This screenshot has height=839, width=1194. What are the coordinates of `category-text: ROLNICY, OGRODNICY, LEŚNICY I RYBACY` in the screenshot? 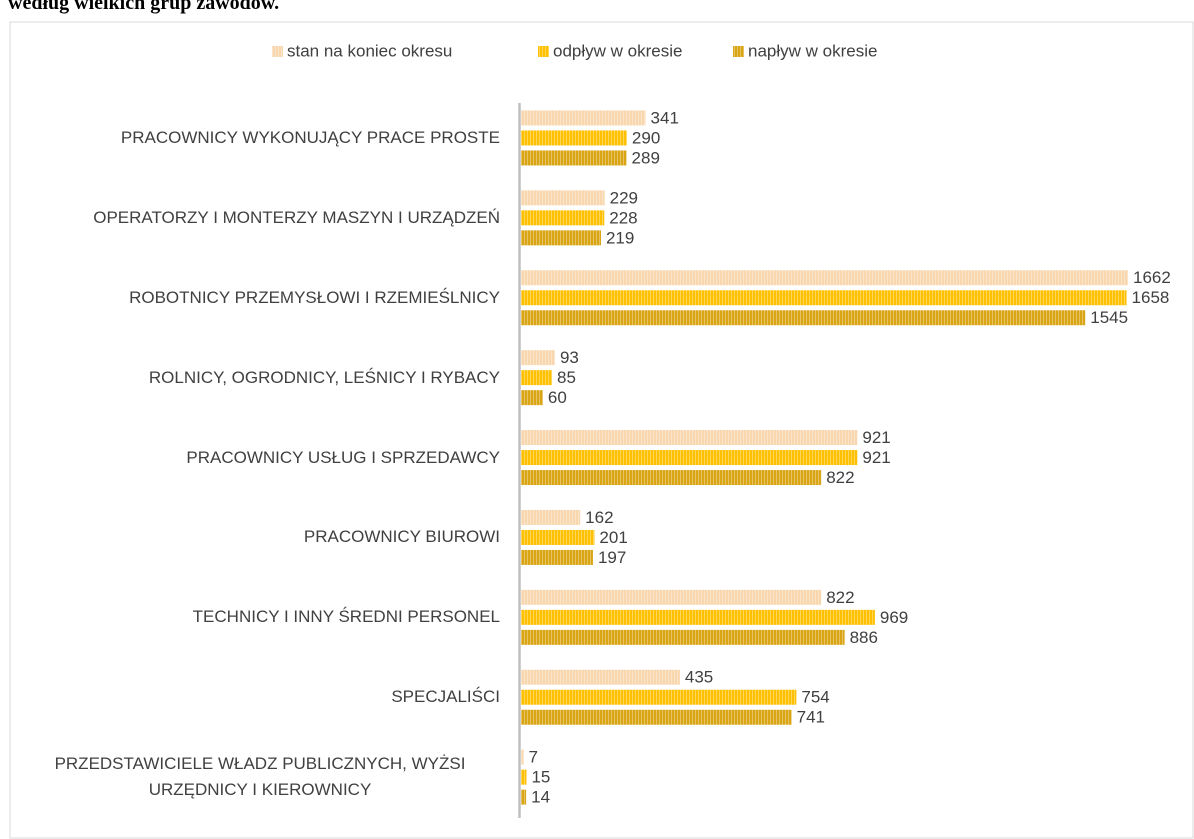 It's located at (324, 377).